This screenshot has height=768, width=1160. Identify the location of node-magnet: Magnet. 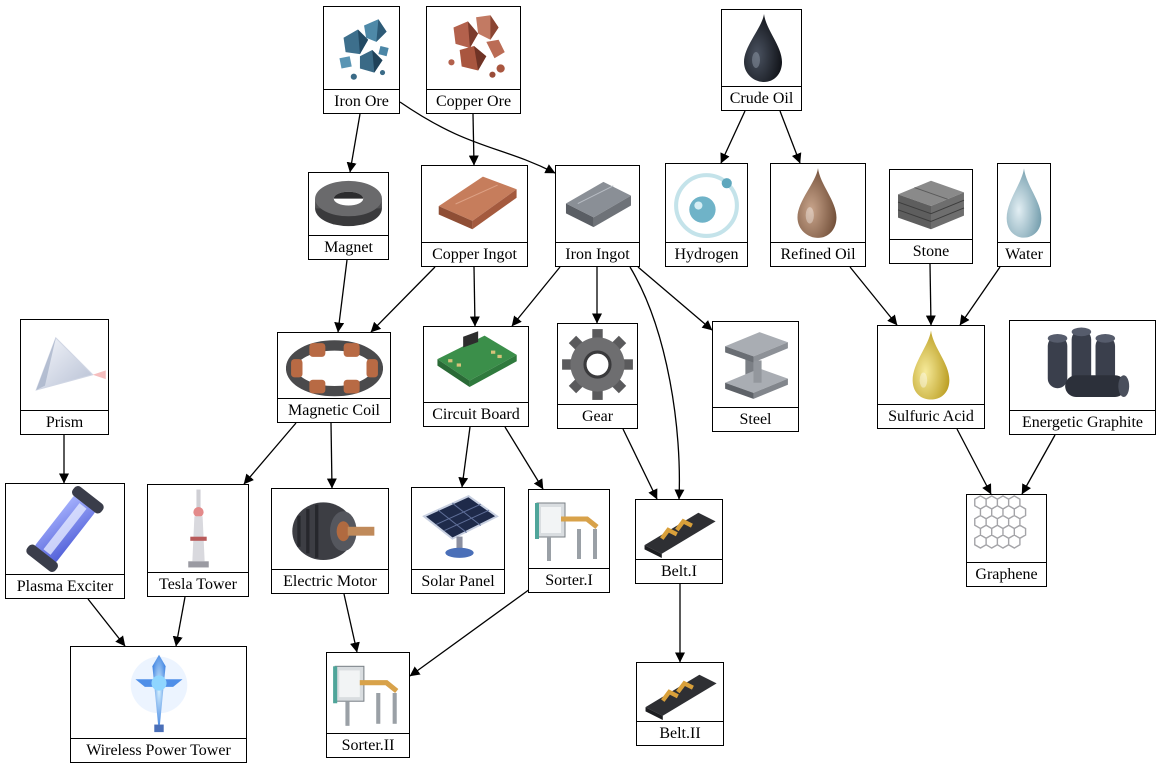
(348, 216).